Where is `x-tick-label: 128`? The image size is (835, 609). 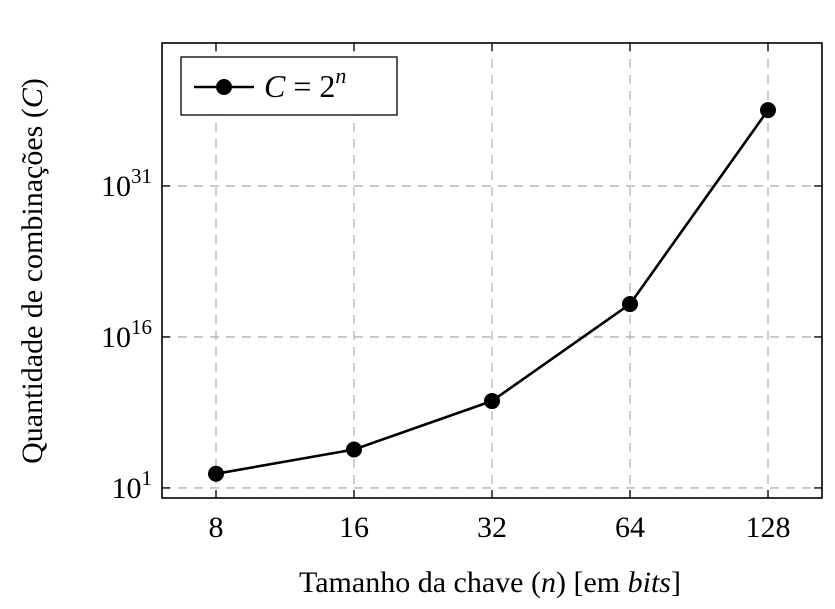 x-tick-label: 128 is located at coordinates (768, 527).